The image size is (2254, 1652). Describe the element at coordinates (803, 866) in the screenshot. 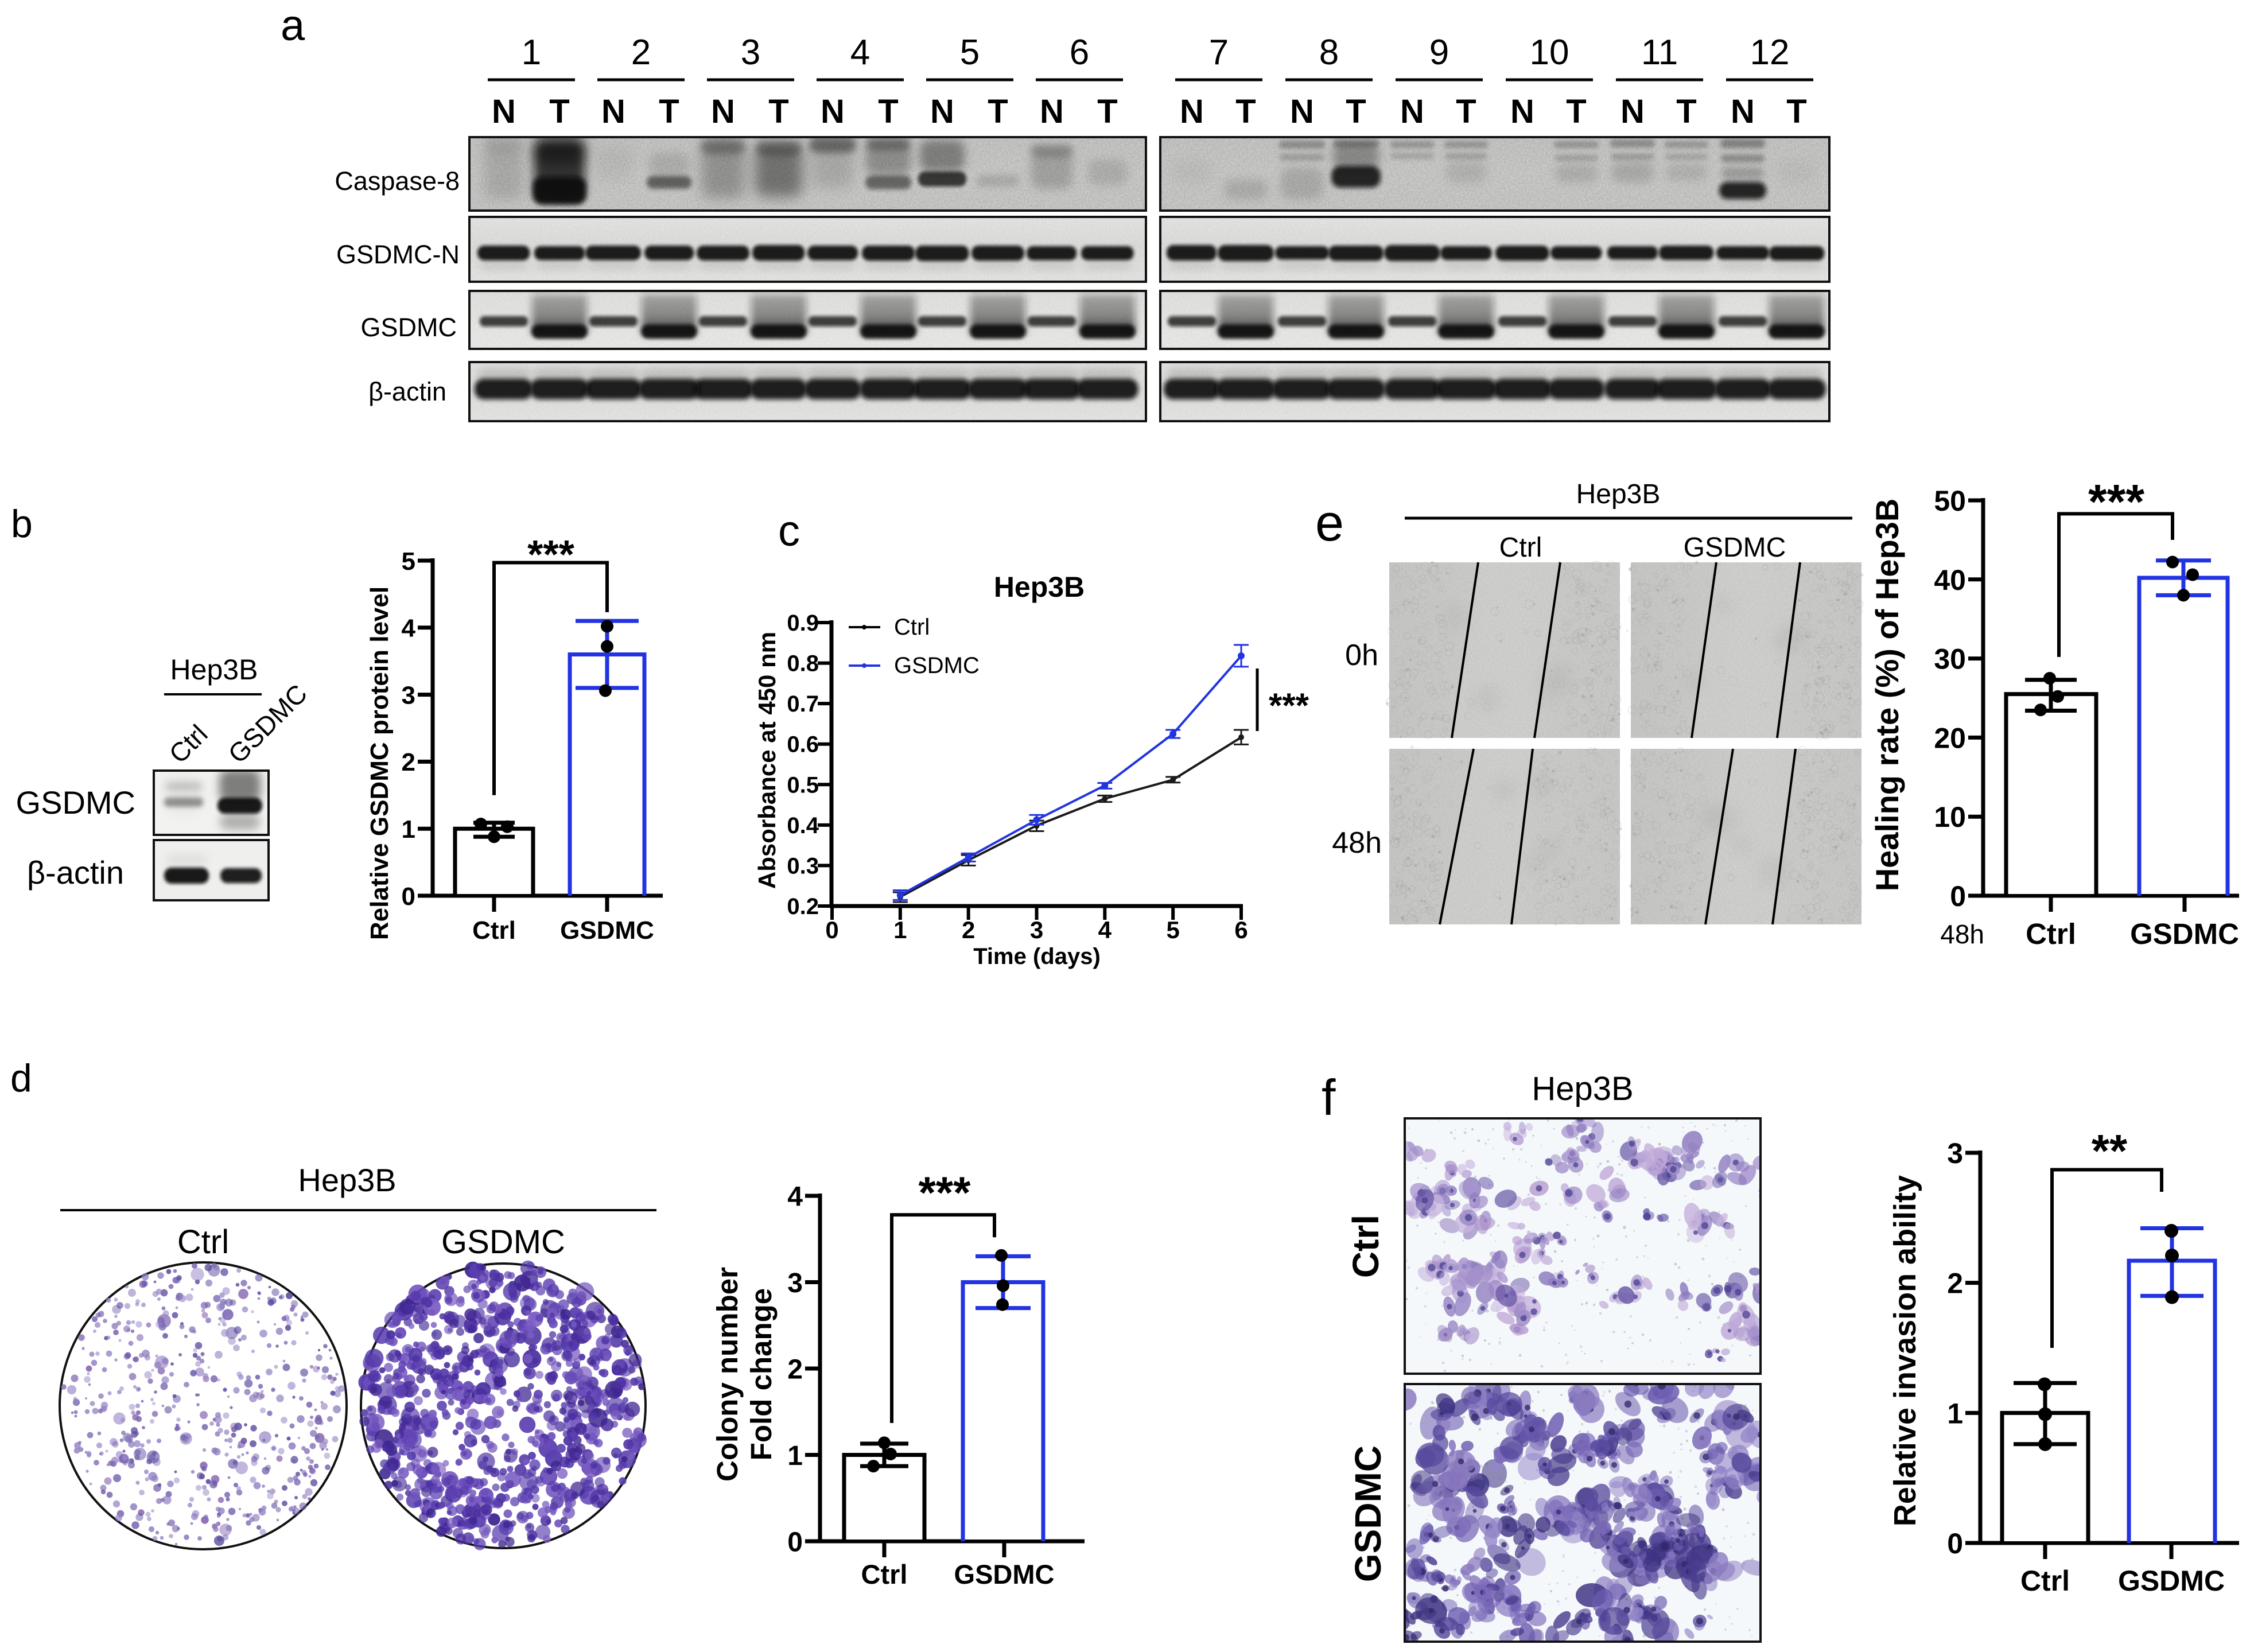

I see `svg-text: 0.3` at that location.